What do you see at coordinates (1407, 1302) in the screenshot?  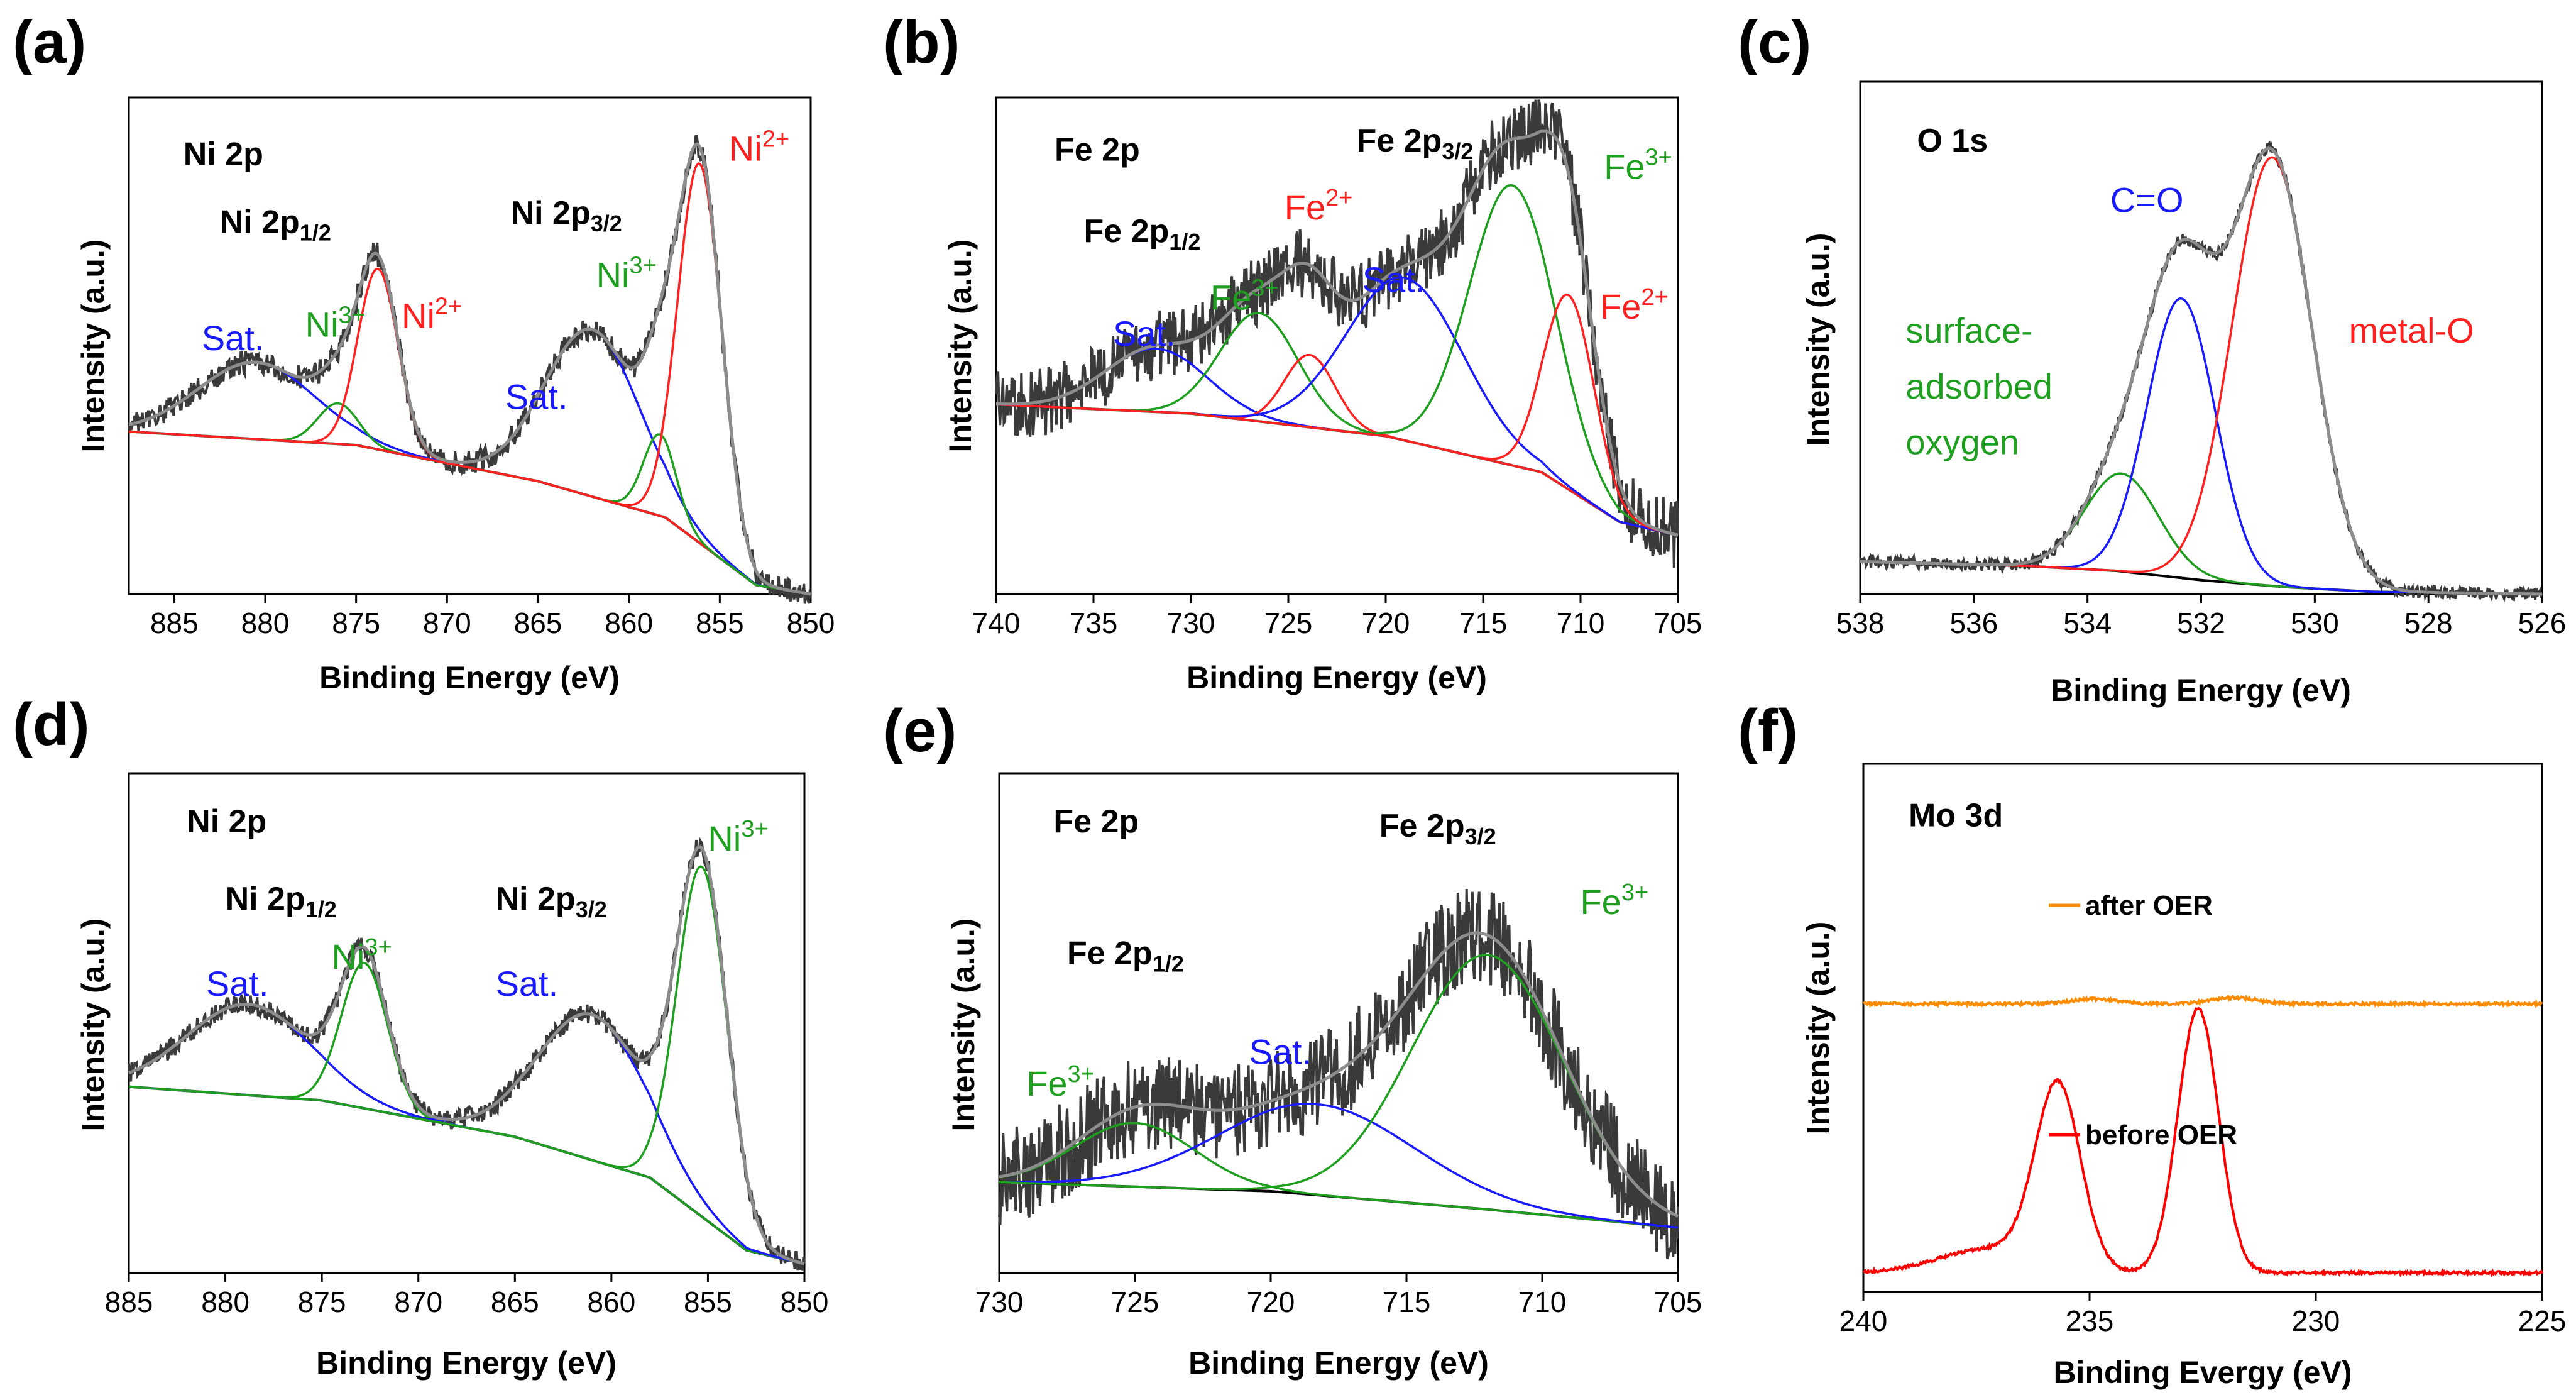 I see `x-tick-label: 715` at bounding box center [1407, 1302].